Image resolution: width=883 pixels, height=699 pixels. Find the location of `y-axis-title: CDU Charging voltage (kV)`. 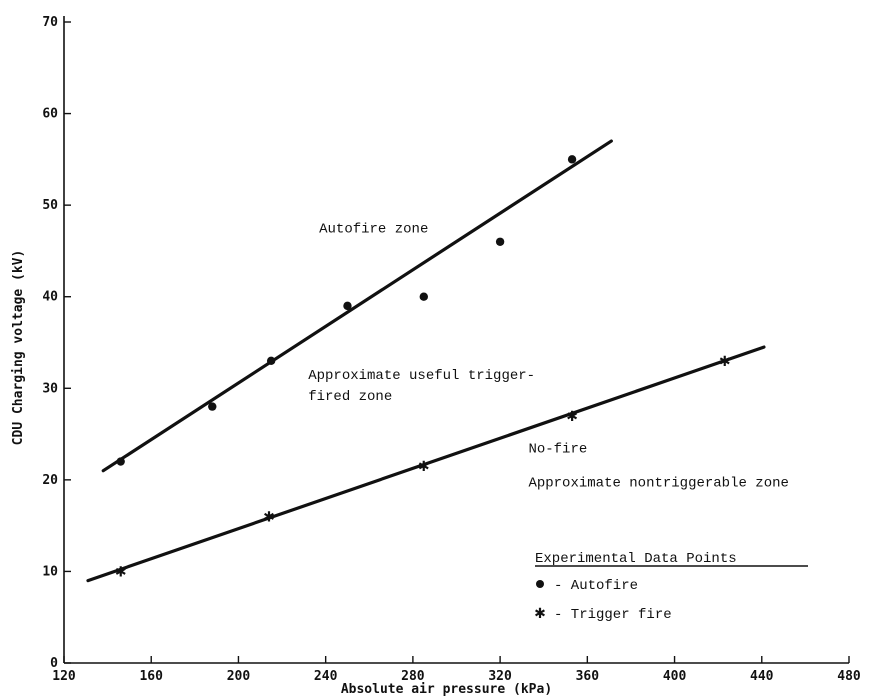

y-axis-title: CDU Charging voltage (kV) is located at coordinates (18, 348).